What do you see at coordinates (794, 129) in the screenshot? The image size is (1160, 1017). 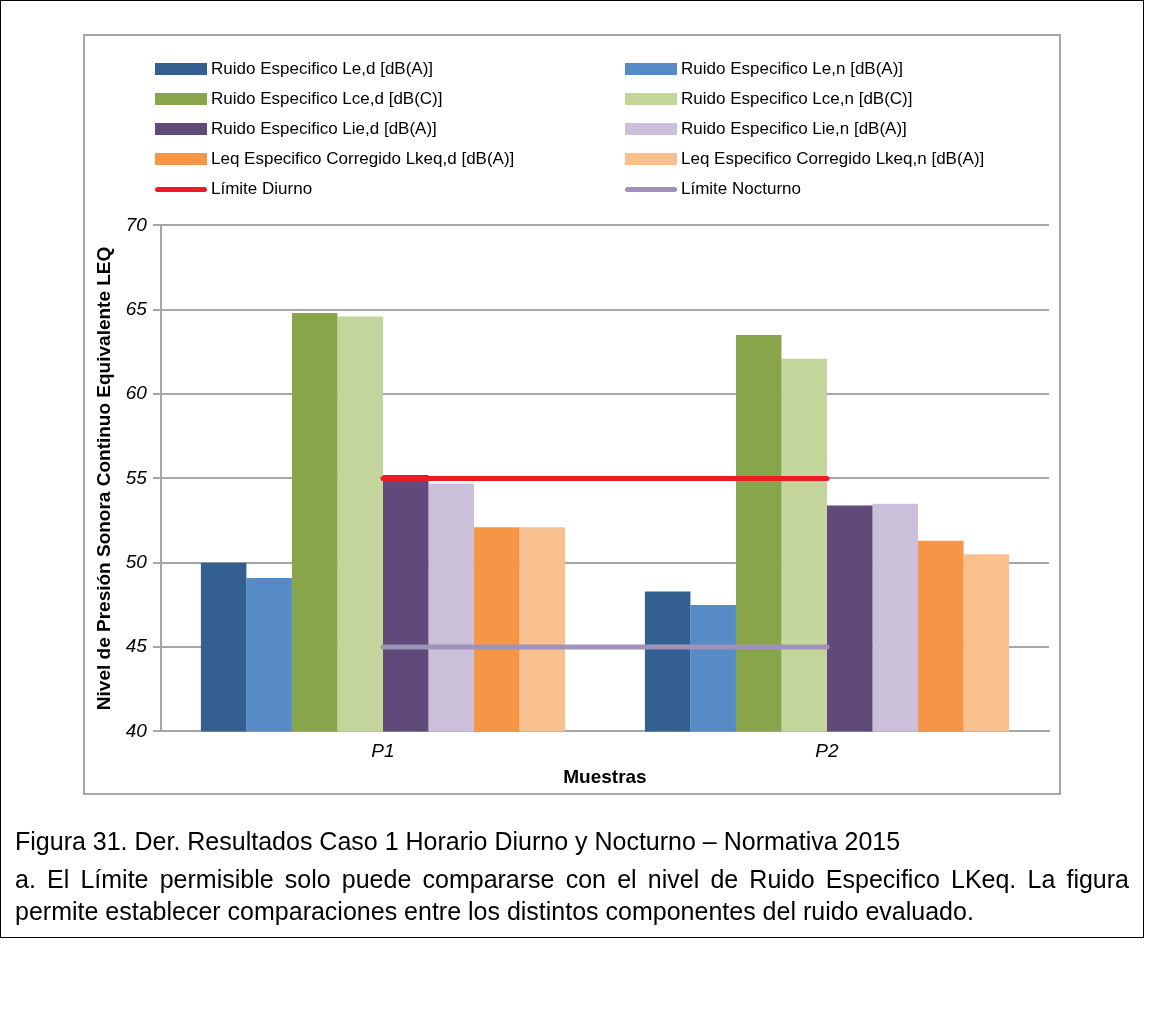 I see `legend-label: Ruido Especifico Lie,n [dB(A)]` at bounding box center [794, 129].